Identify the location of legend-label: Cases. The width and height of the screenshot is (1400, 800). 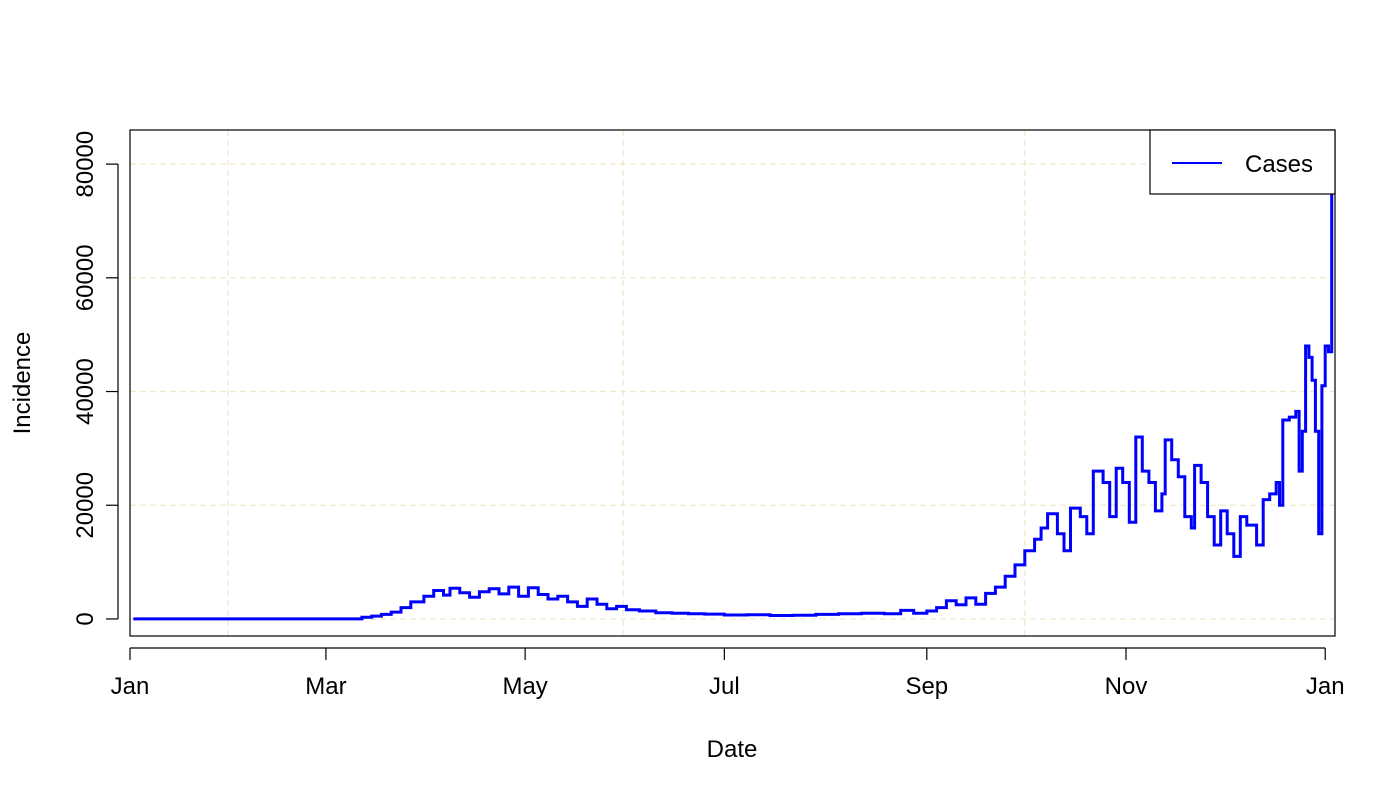
(1279, 164).